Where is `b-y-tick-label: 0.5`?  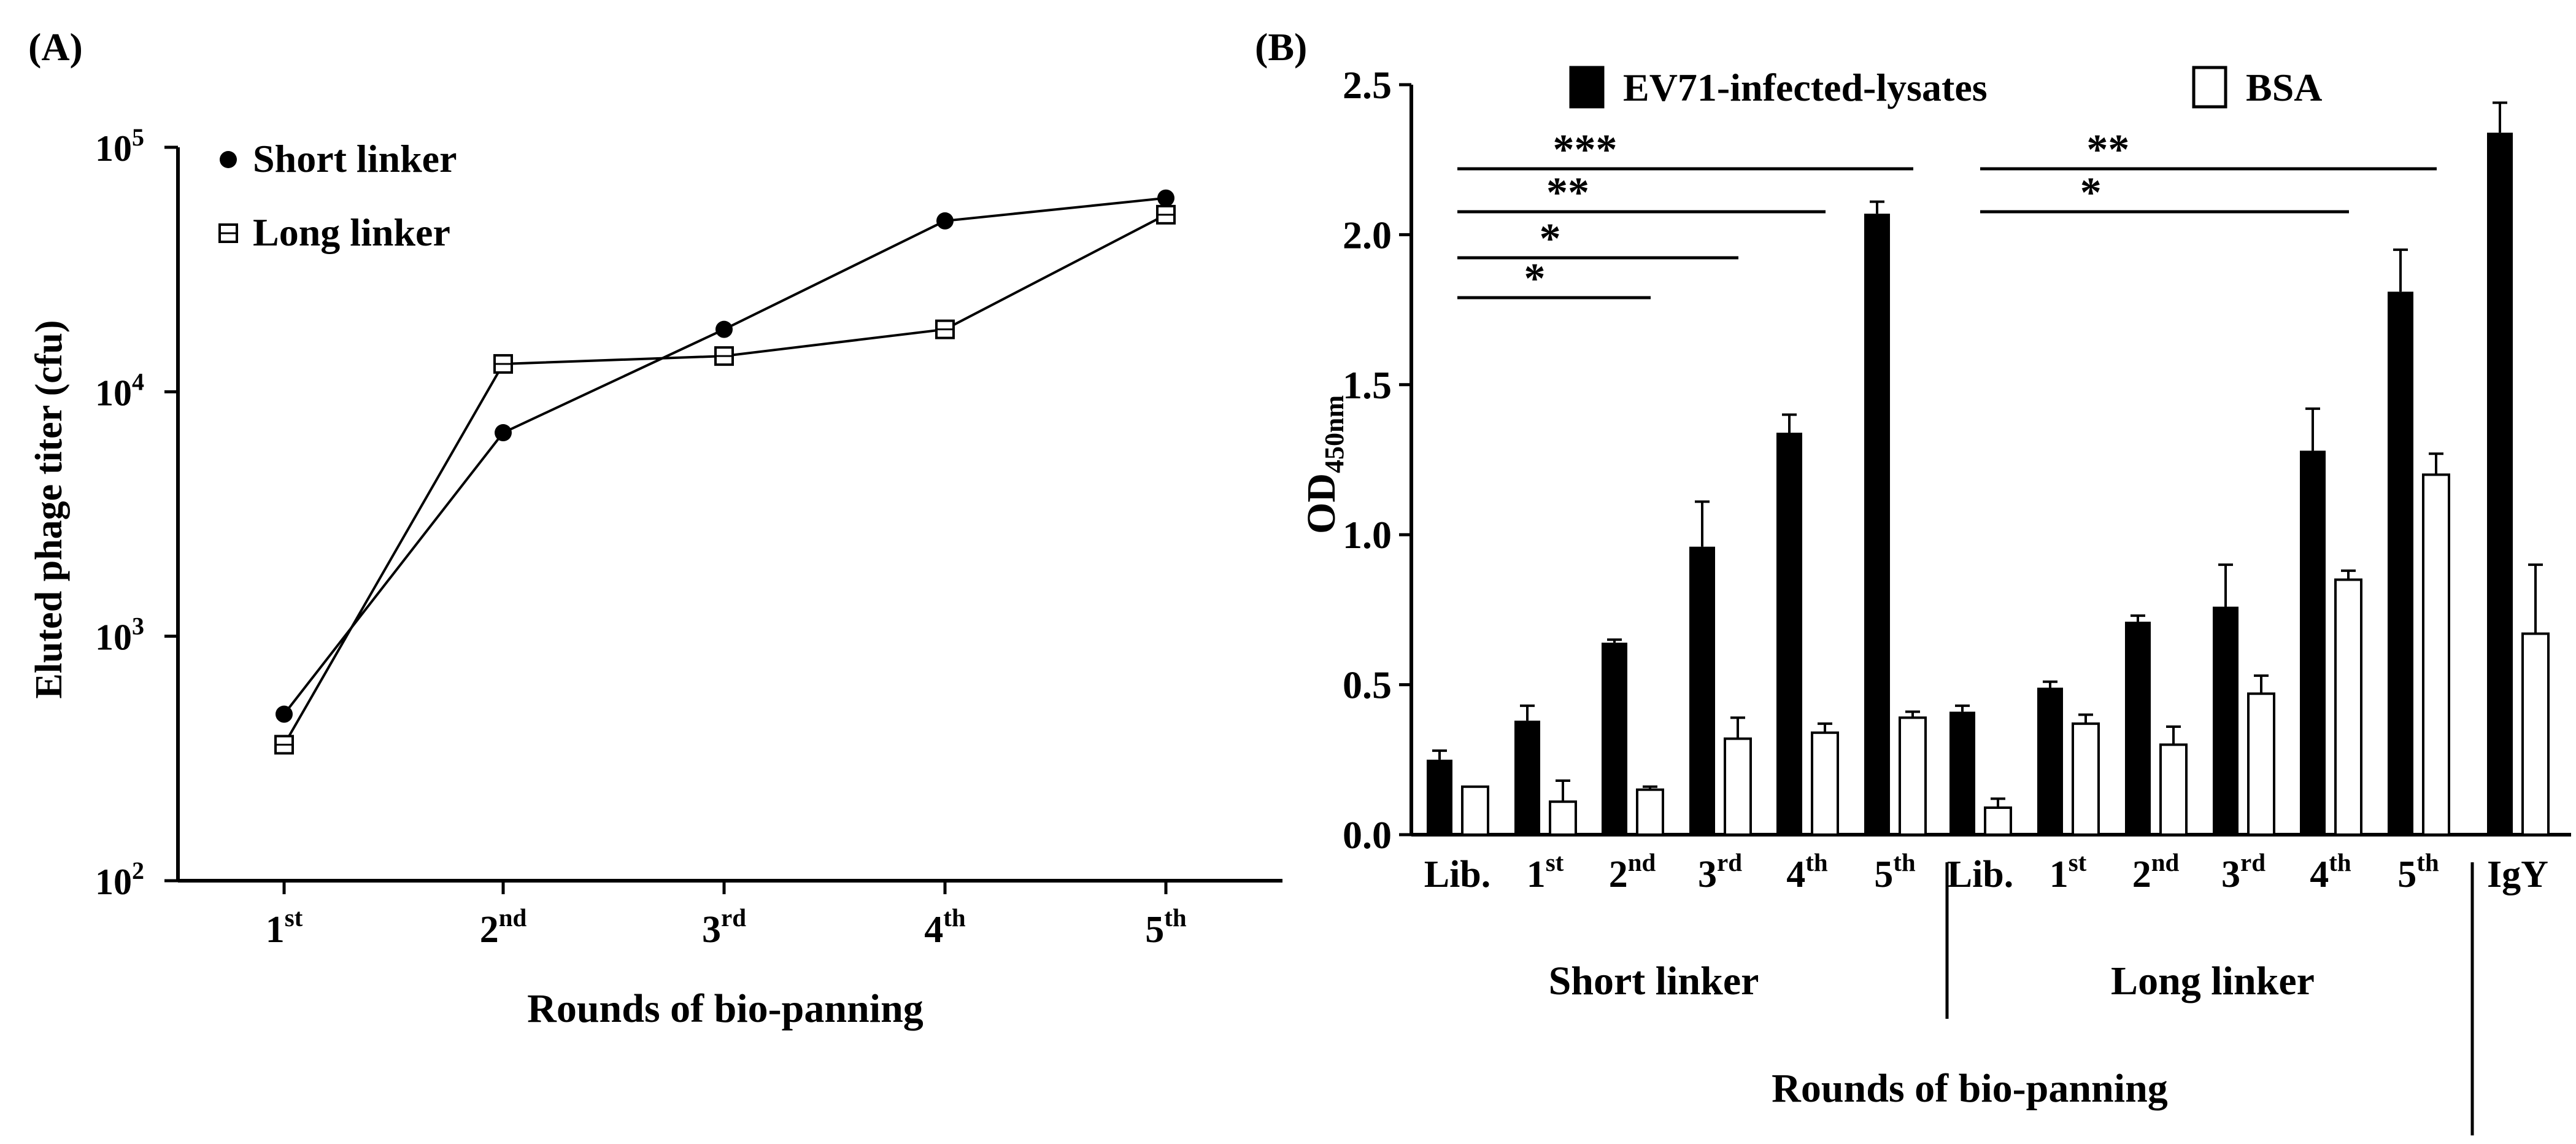 b-y-tick-label: 0.5 is located at coordinates (1367, 685).